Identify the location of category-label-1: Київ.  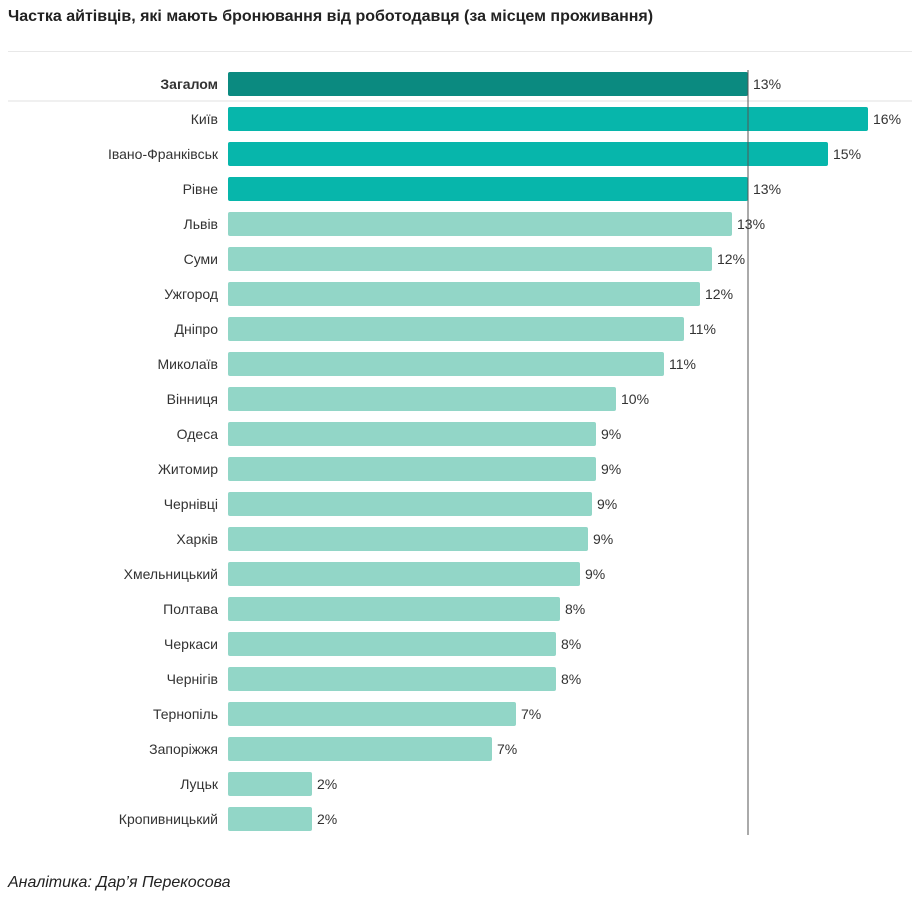
(204, 119).